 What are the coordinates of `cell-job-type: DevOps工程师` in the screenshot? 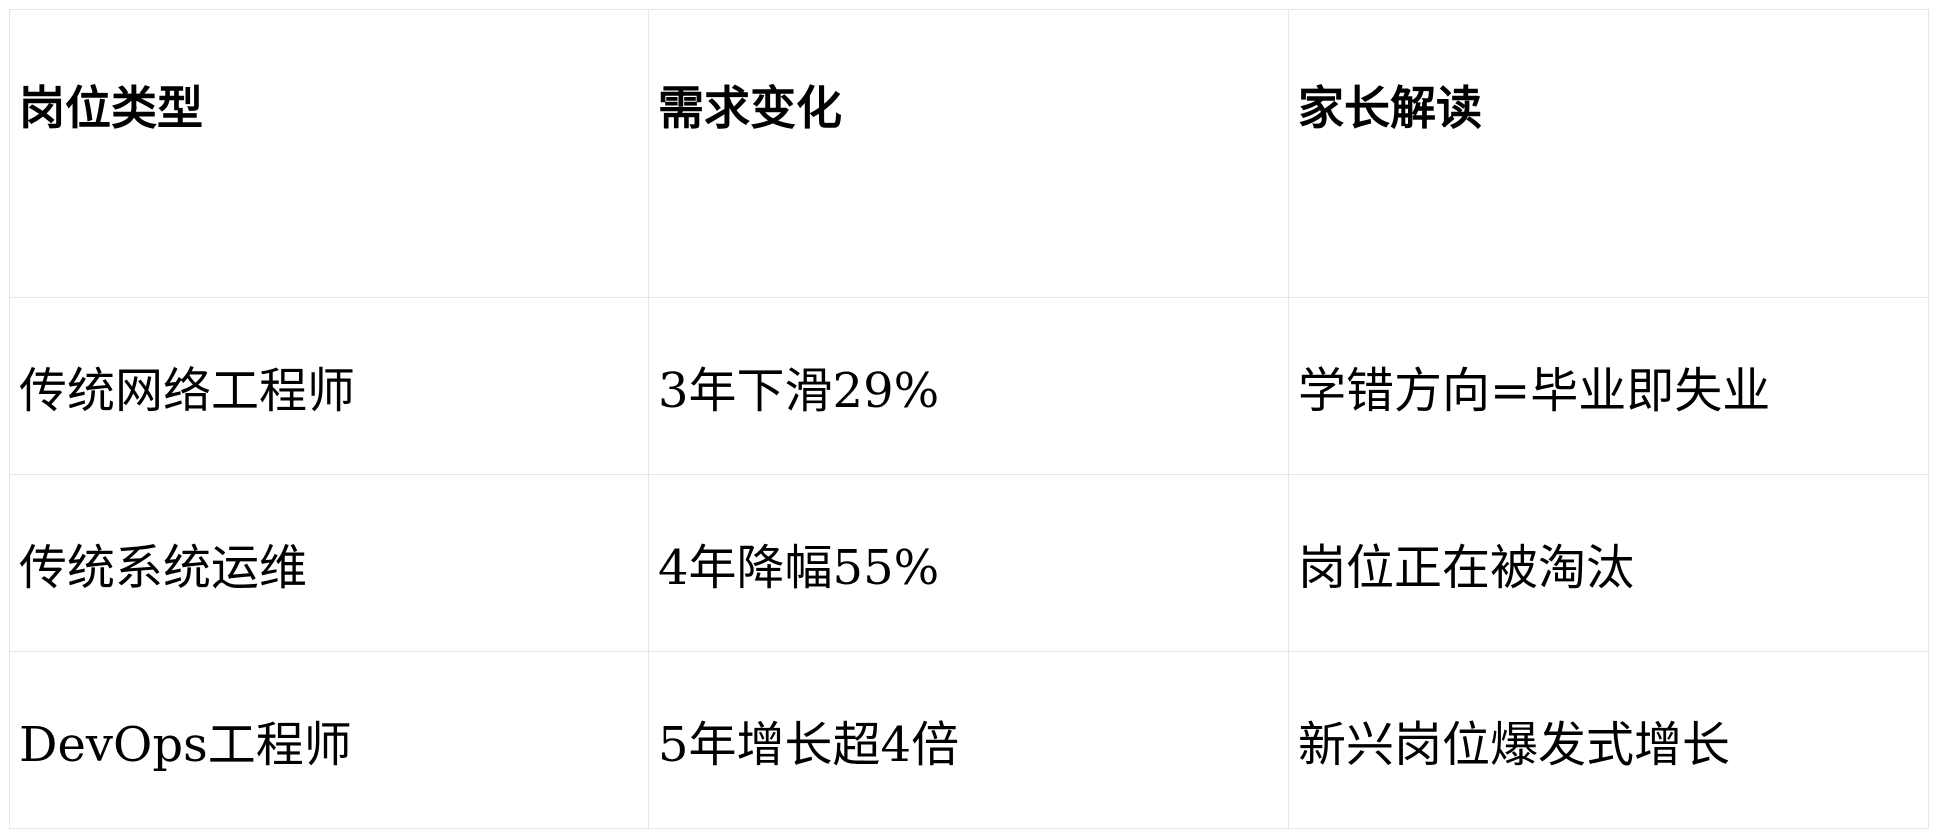 It's located at (329, 740).